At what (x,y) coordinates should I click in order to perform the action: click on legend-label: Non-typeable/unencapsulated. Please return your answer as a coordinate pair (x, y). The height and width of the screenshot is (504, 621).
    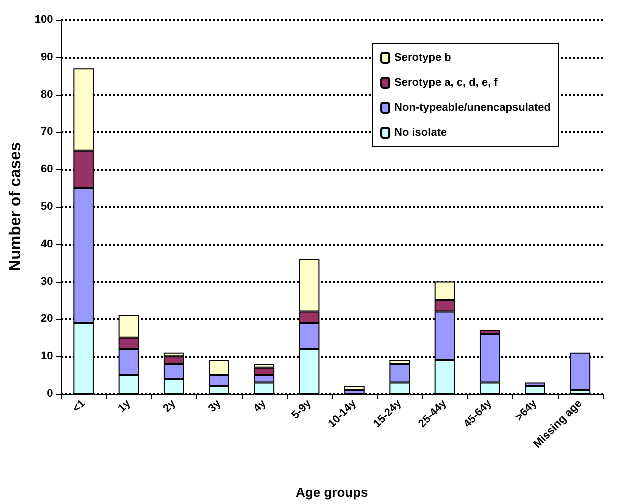
    Looking at the image, I should click on (473, 108).